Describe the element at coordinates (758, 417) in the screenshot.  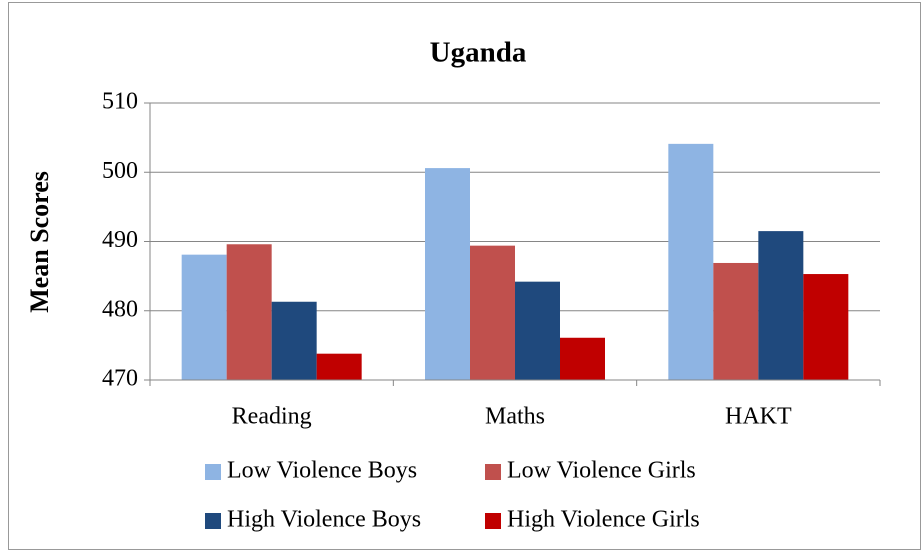
I see `x-tick-label: HAKT` at that location.